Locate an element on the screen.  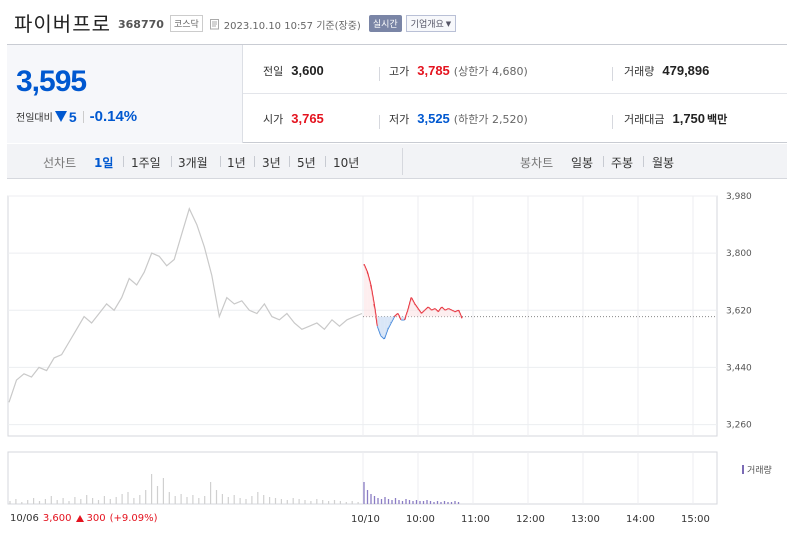
period-weekly-candle: 주봉 is located at coordinates (622, 163).